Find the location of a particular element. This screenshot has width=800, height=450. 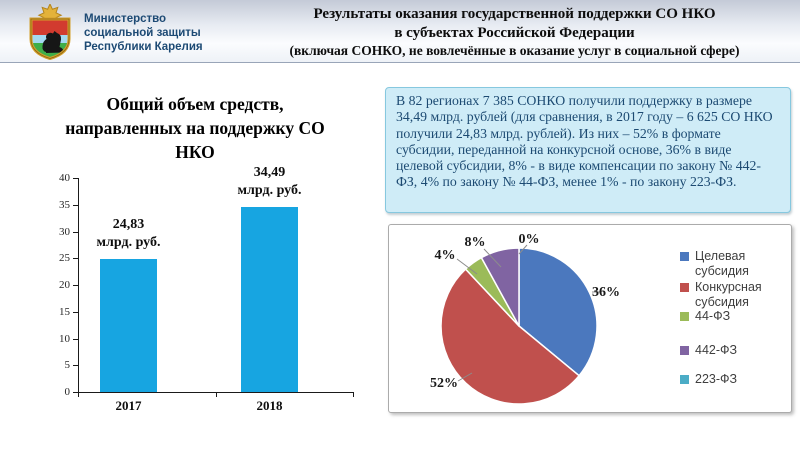

legend-item-Конкурсная субсидия: Конкурсная субсидия is located at coordinates (729, 295).